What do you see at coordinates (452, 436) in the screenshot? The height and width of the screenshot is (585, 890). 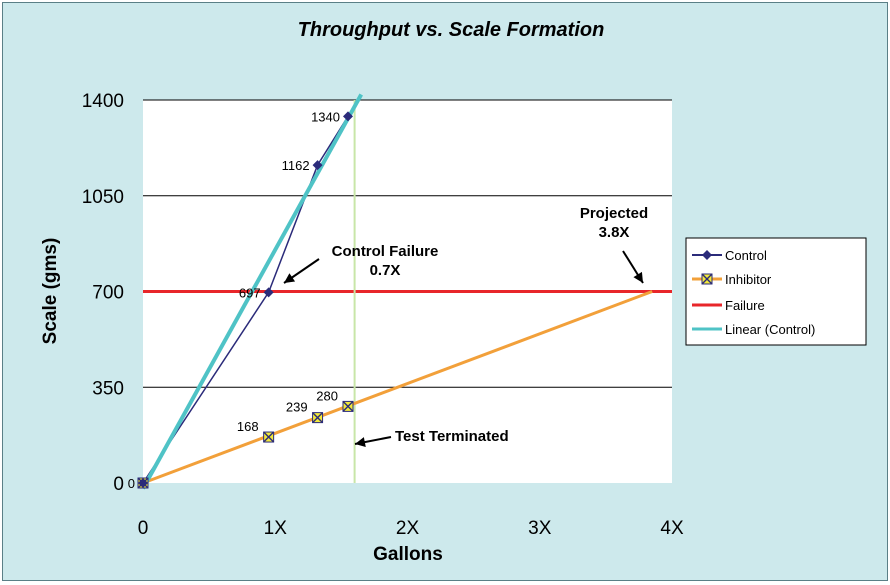 I see `annotation-test-terminated: Test Terminated` at bounding box center [452, 436].